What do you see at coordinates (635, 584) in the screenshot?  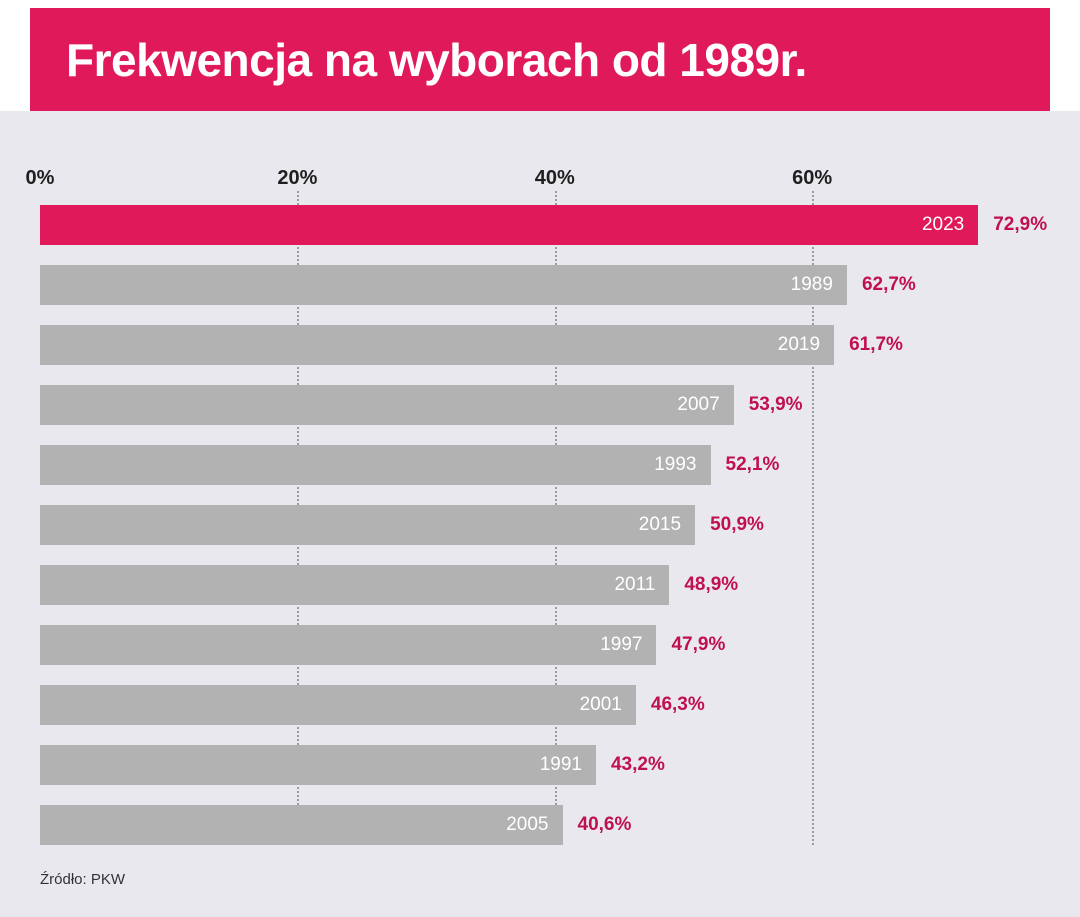 I see `bar-year-label: 2011` at bounding box center [635, 584].